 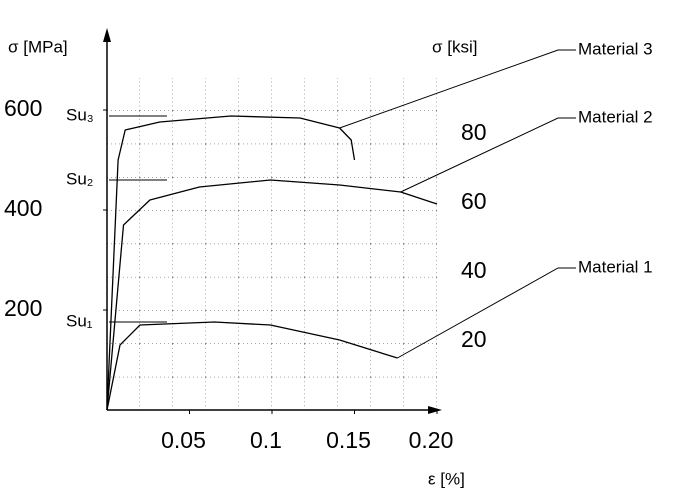 I want to click on y-tick-label: 200, so click(x=23, y=308).